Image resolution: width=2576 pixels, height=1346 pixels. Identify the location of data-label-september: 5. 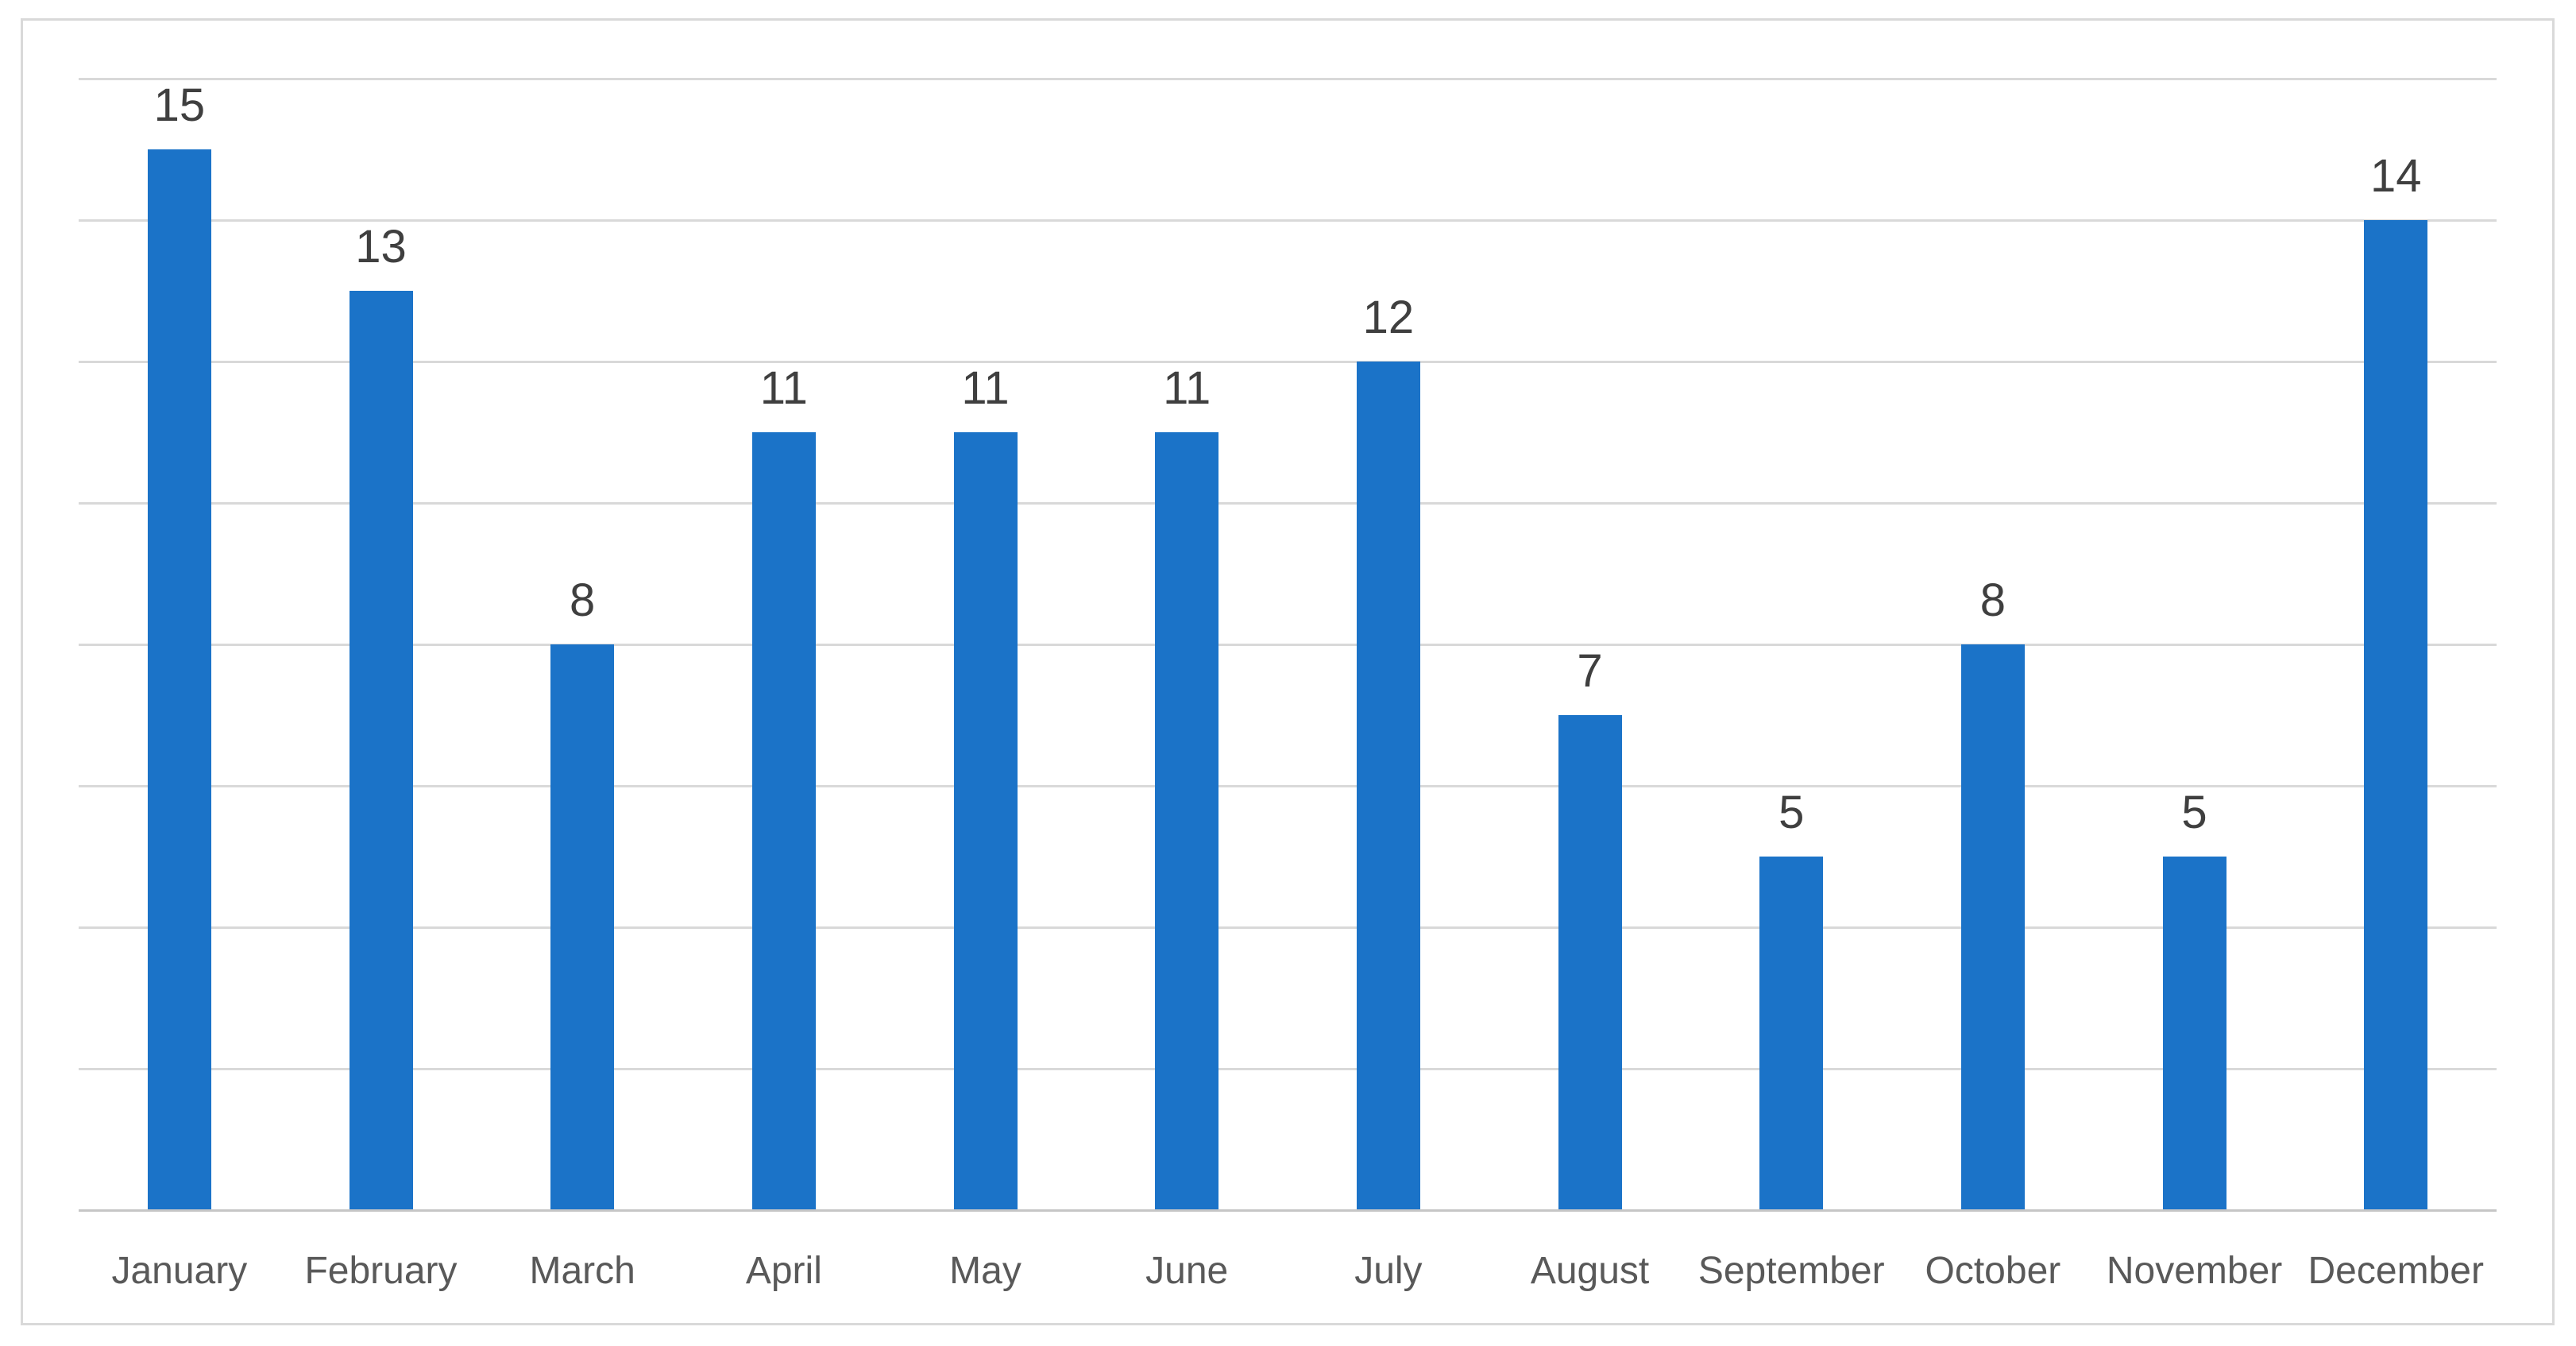
(1792, 812).